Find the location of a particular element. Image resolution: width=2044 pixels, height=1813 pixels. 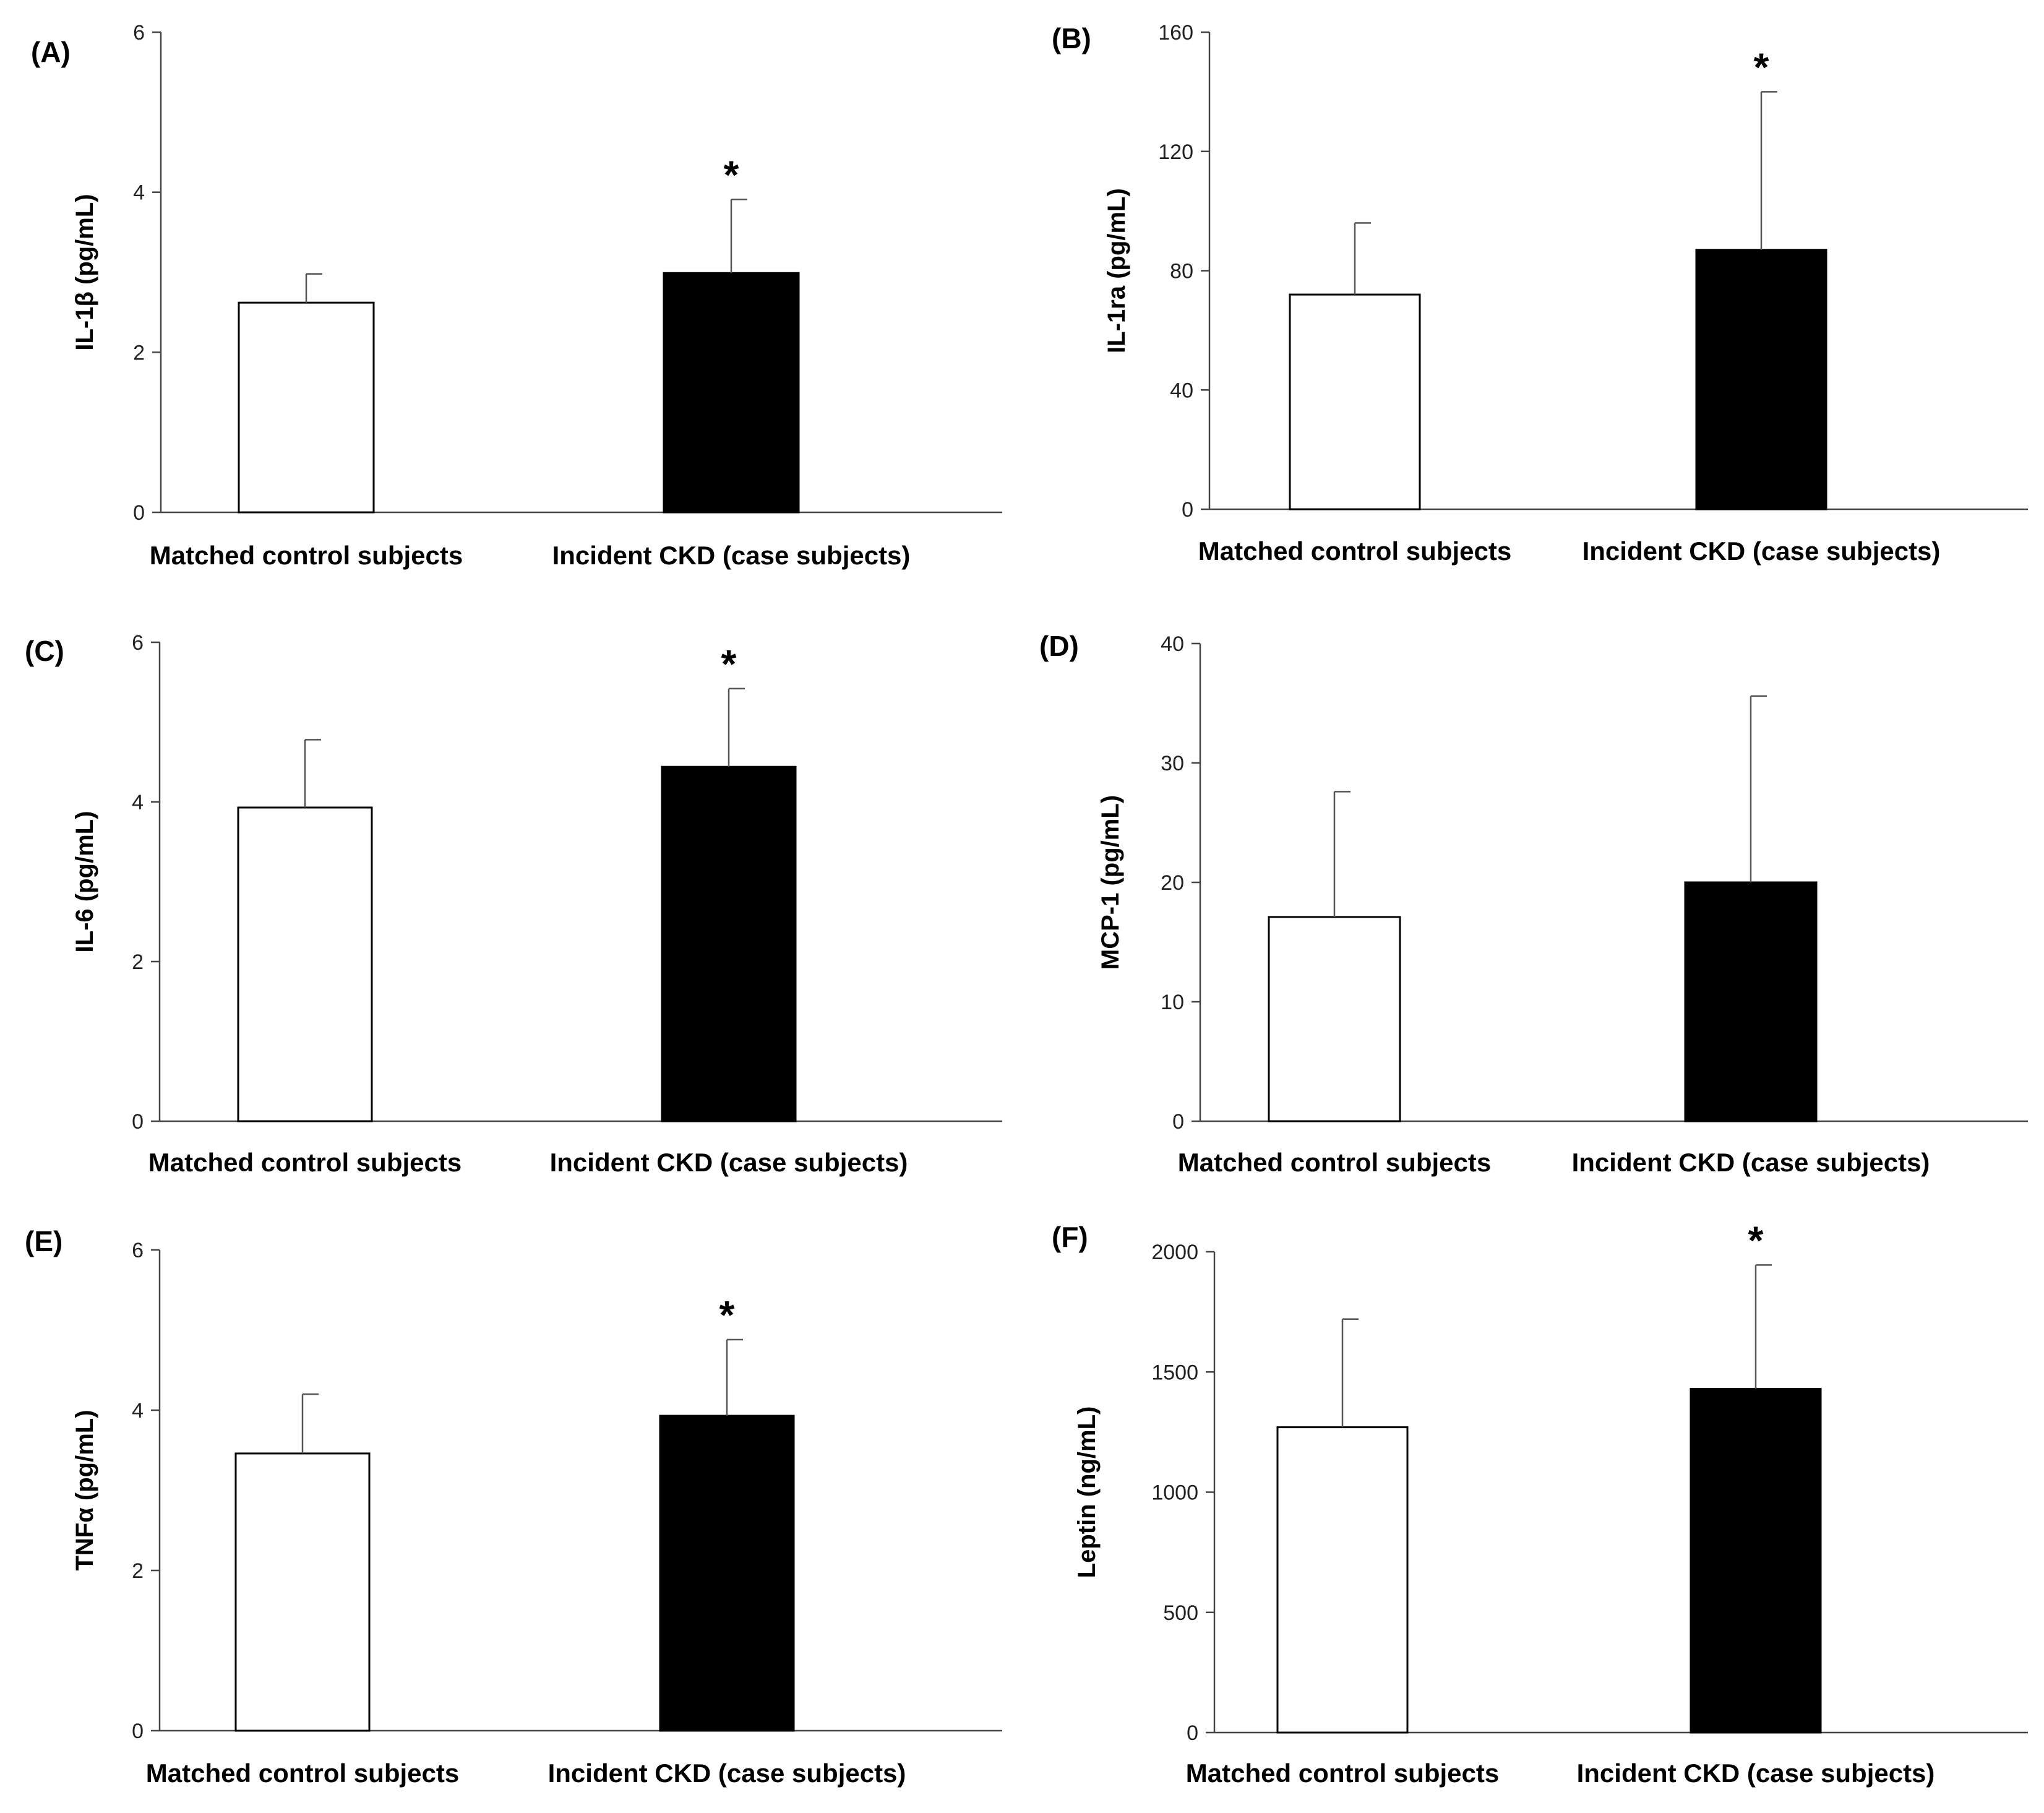

y-axis-label: IL-6 (pg/mL) is located at coordinates (85, 882).